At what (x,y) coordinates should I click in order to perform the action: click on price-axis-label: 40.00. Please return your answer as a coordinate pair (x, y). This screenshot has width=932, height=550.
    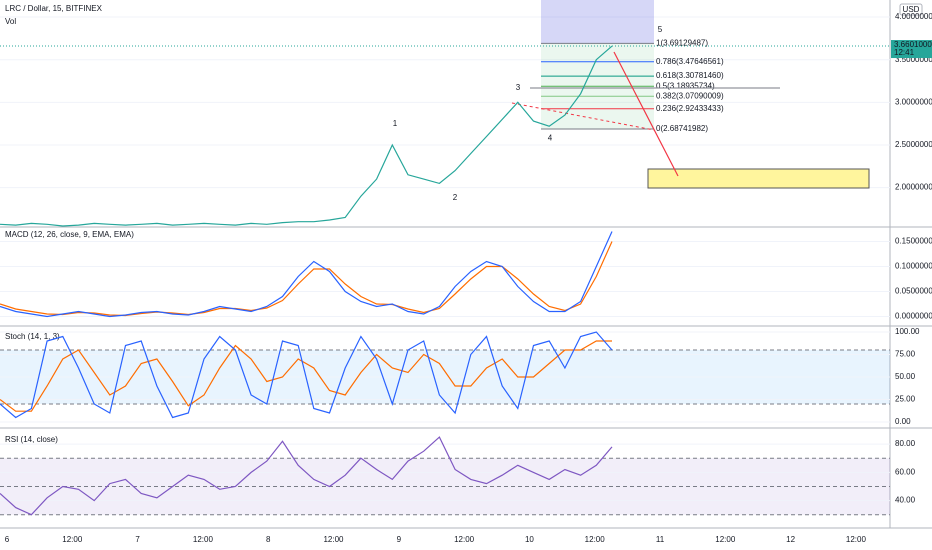
    Looking at the image, I should click on (905, 500).